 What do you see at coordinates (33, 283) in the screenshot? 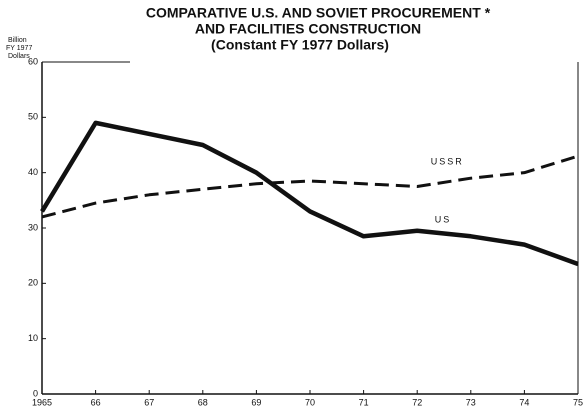
I see `y-tick-label: 20` at bounding box center [33, 283].